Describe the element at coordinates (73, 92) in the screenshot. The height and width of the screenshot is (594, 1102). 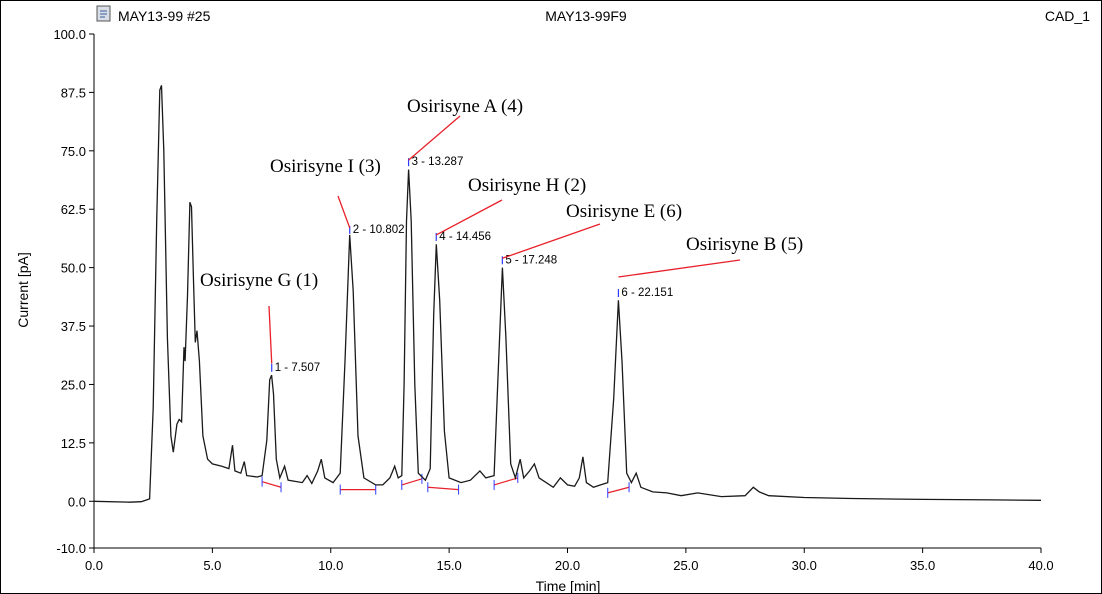
I see `y-tick-label: 87.5` at that location.